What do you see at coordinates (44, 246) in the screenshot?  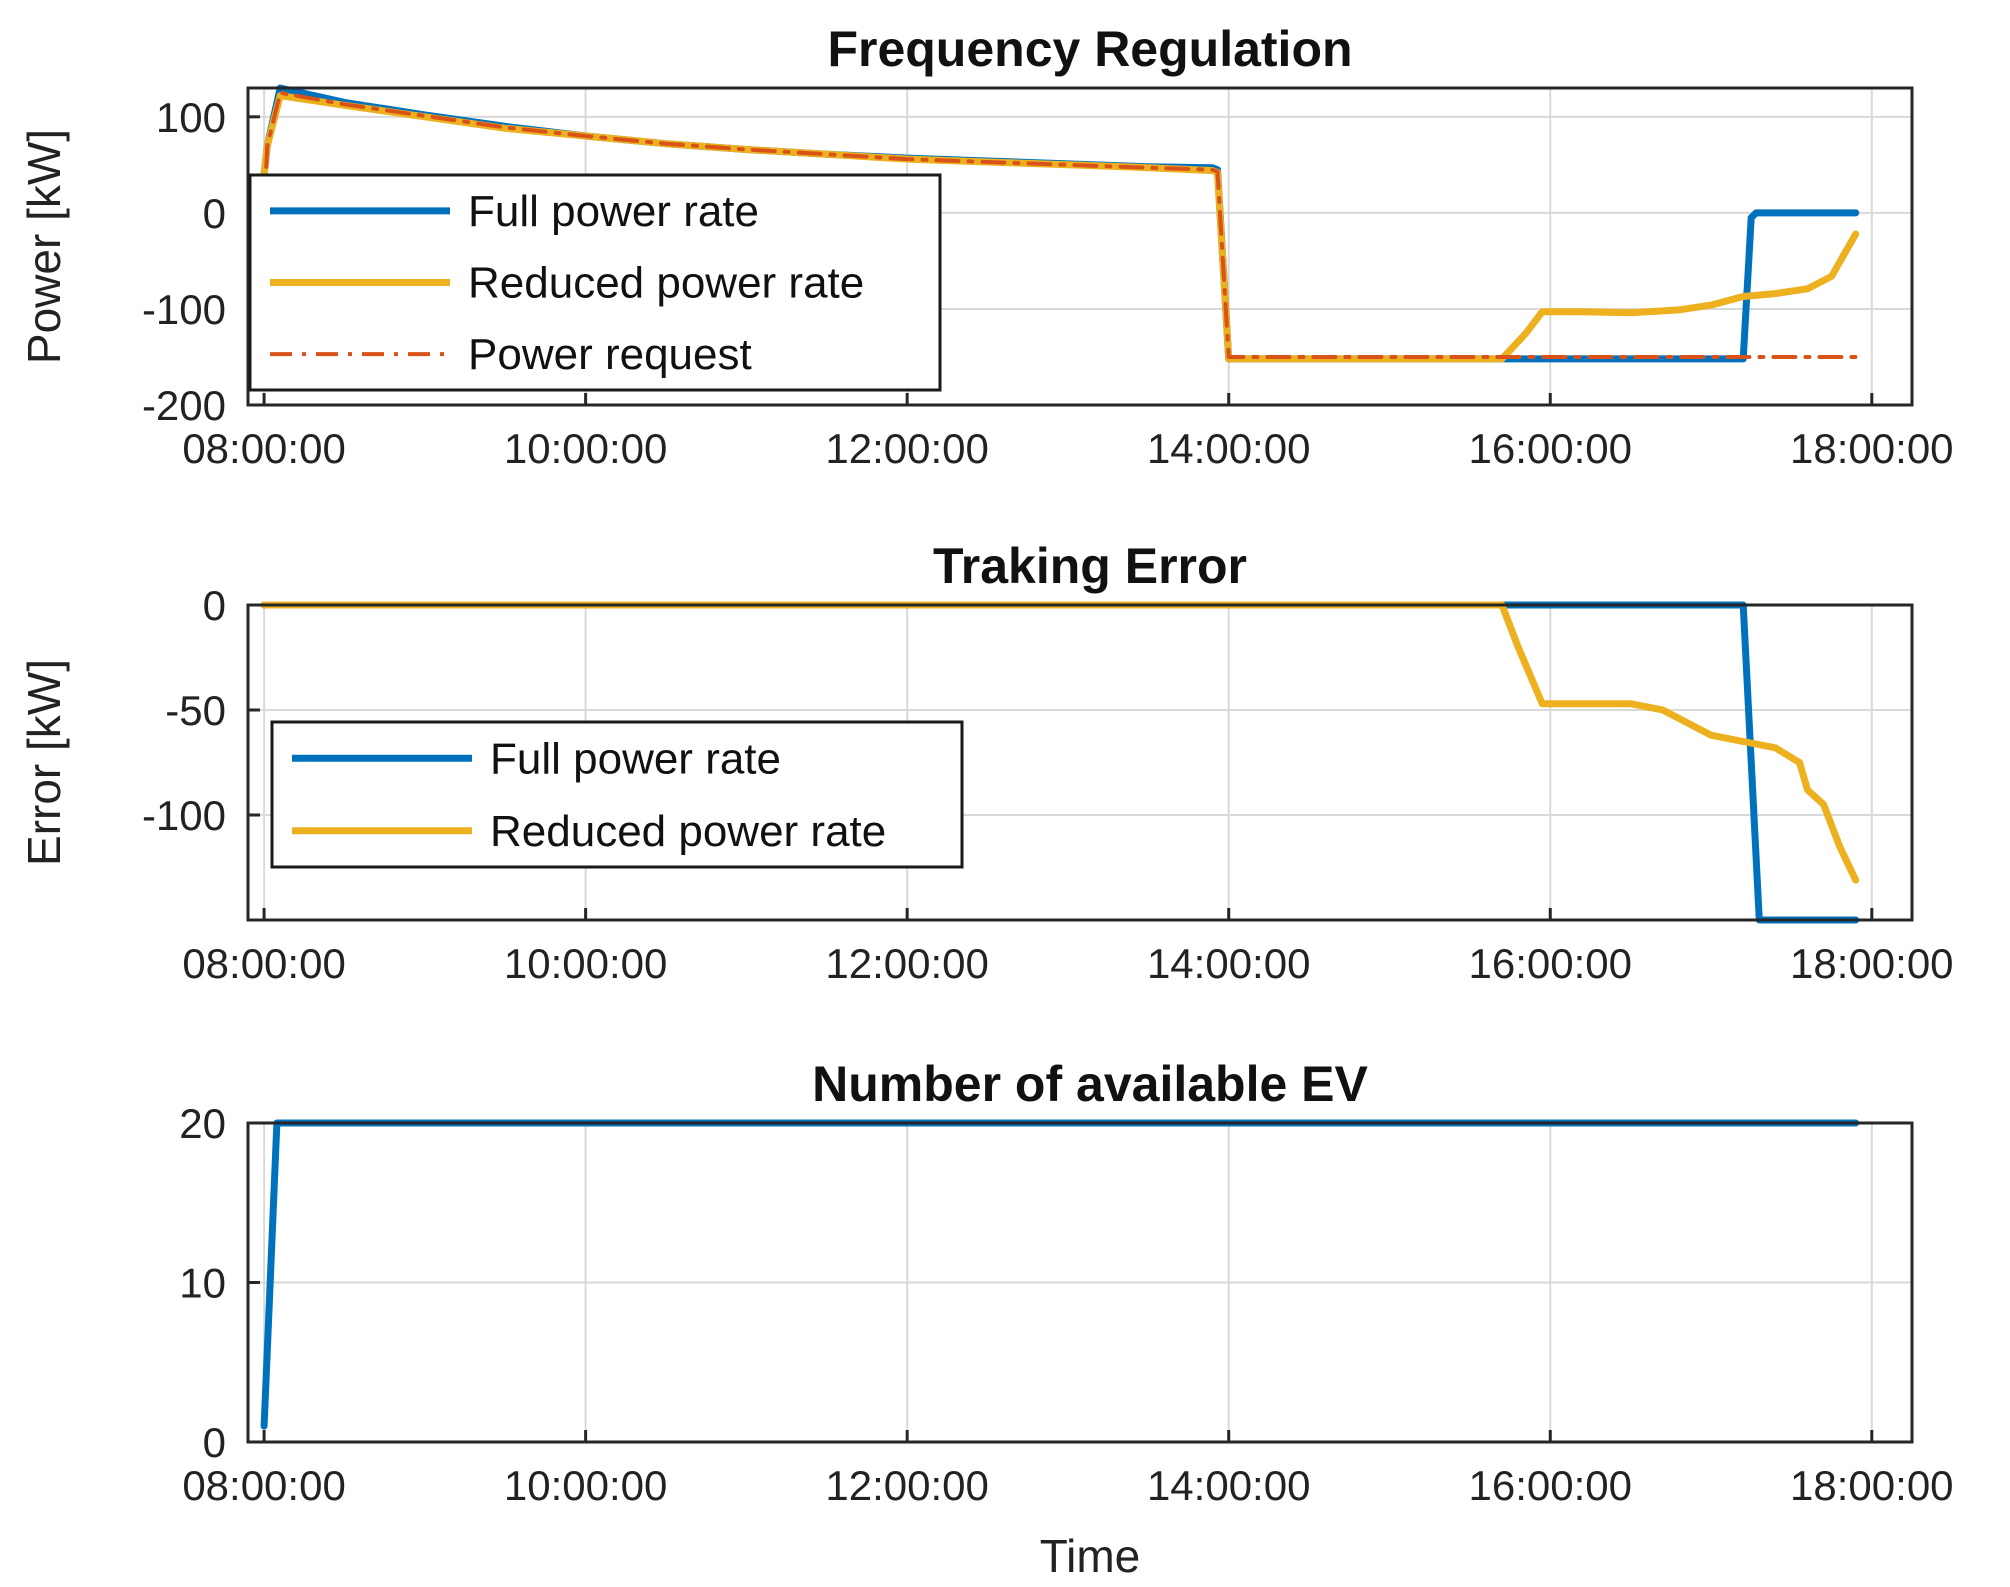 I see `y-axis-label: Power [kW]` at bounding box center [44, 246].